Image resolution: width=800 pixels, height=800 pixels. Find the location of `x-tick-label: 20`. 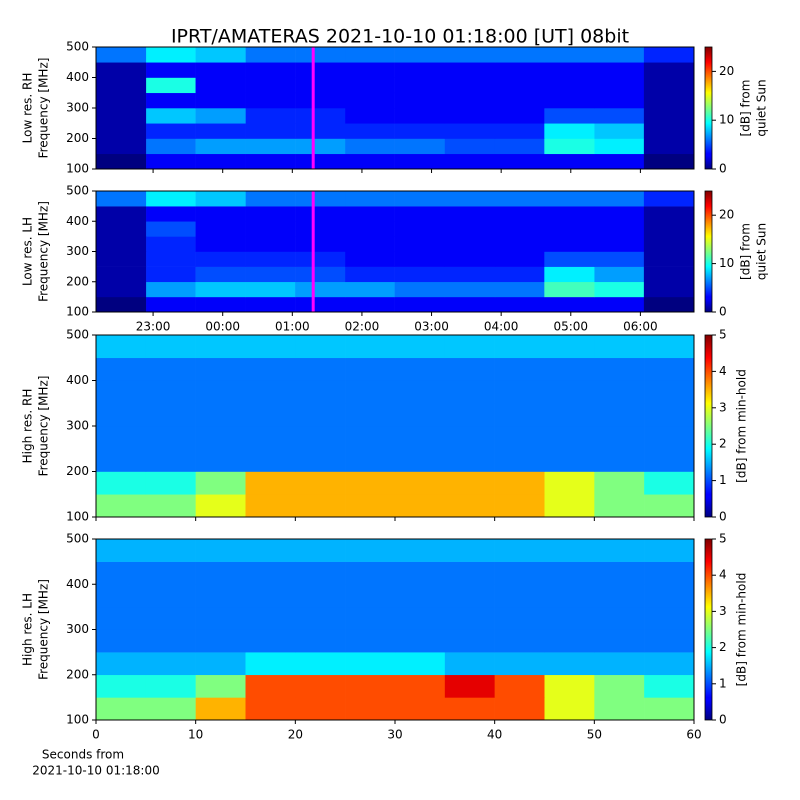

x-tick-label: 20 is located at coordinates (295, 735).